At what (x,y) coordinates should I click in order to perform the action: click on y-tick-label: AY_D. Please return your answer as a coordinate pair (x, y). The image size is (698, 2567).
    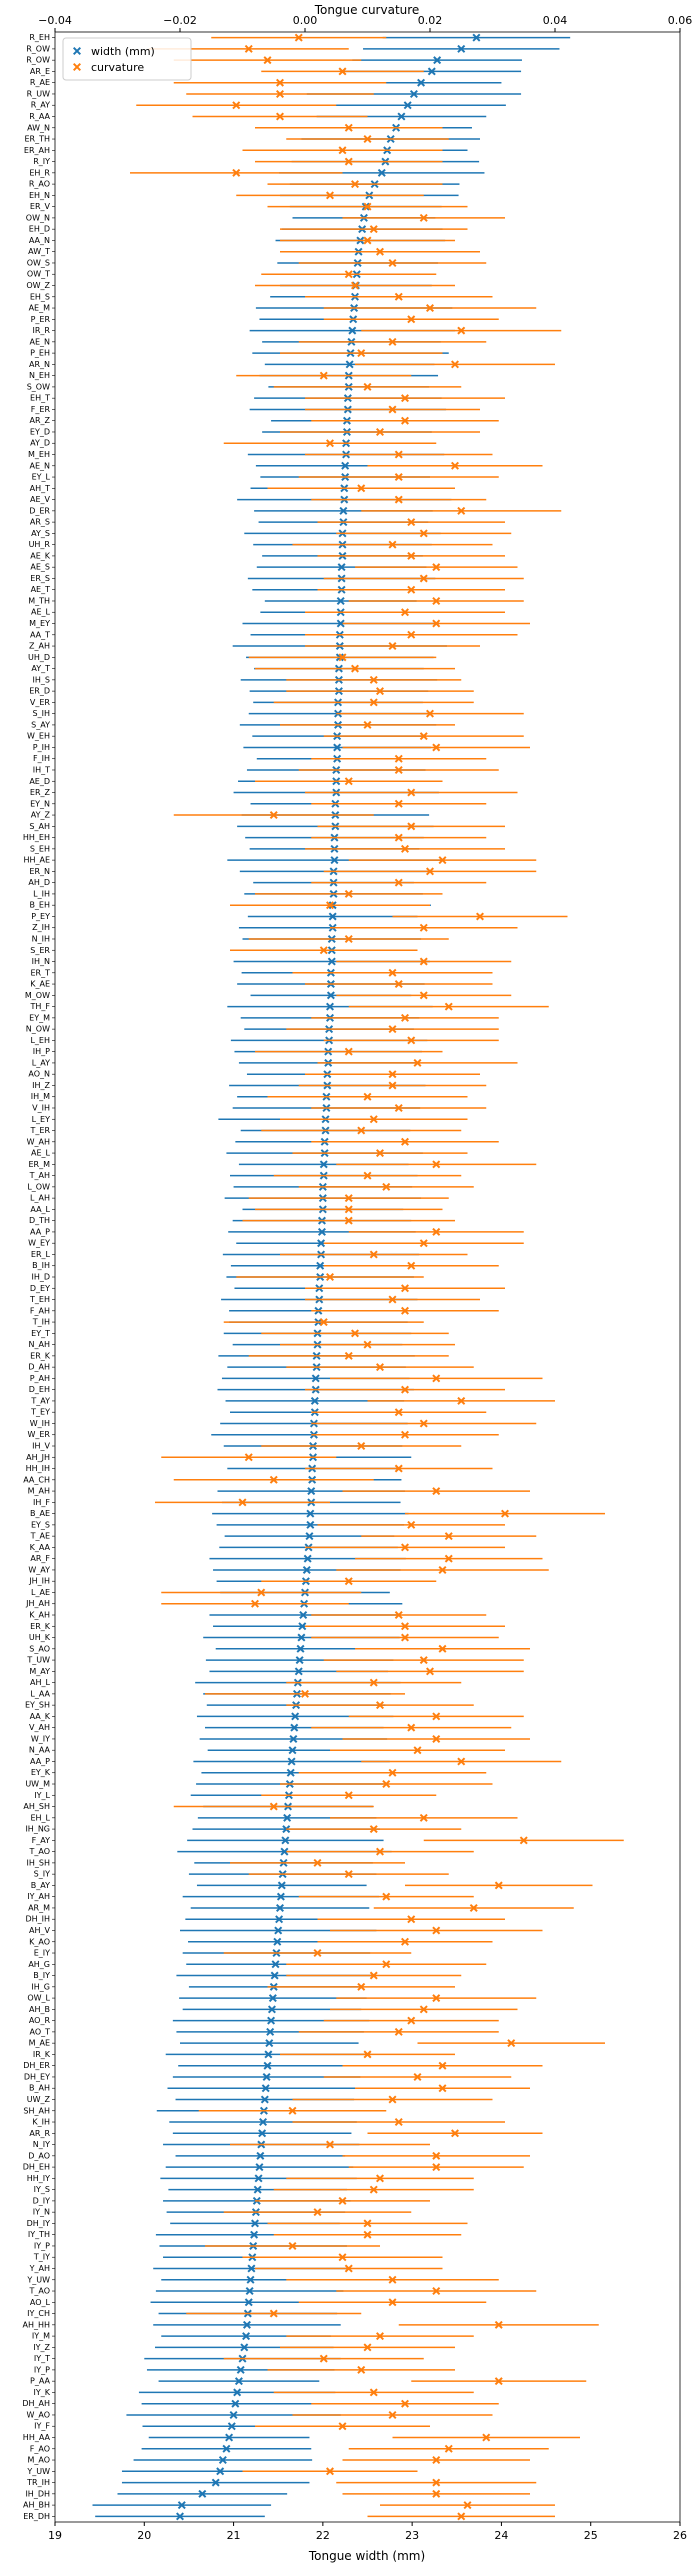
    Looking at the image, I should click on (40, 443).